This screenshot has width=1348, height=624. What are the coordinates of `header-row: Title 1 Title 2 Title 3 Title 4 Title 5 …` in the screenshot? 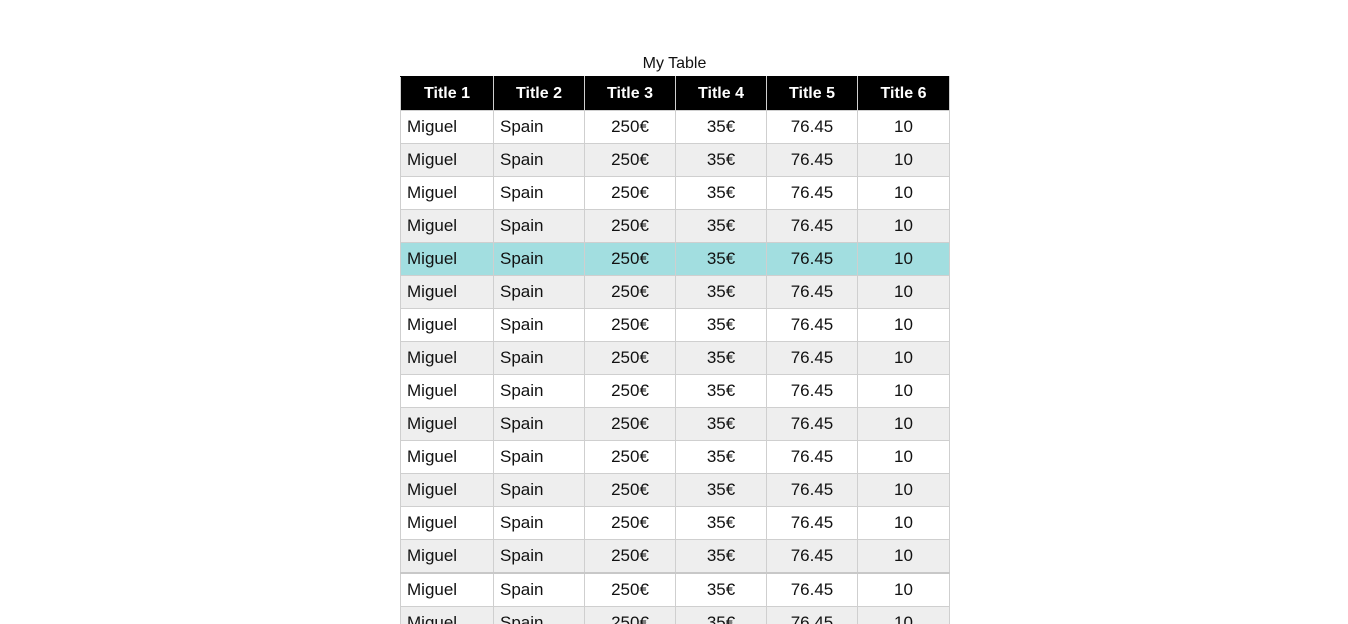 It's located at (675, 93).